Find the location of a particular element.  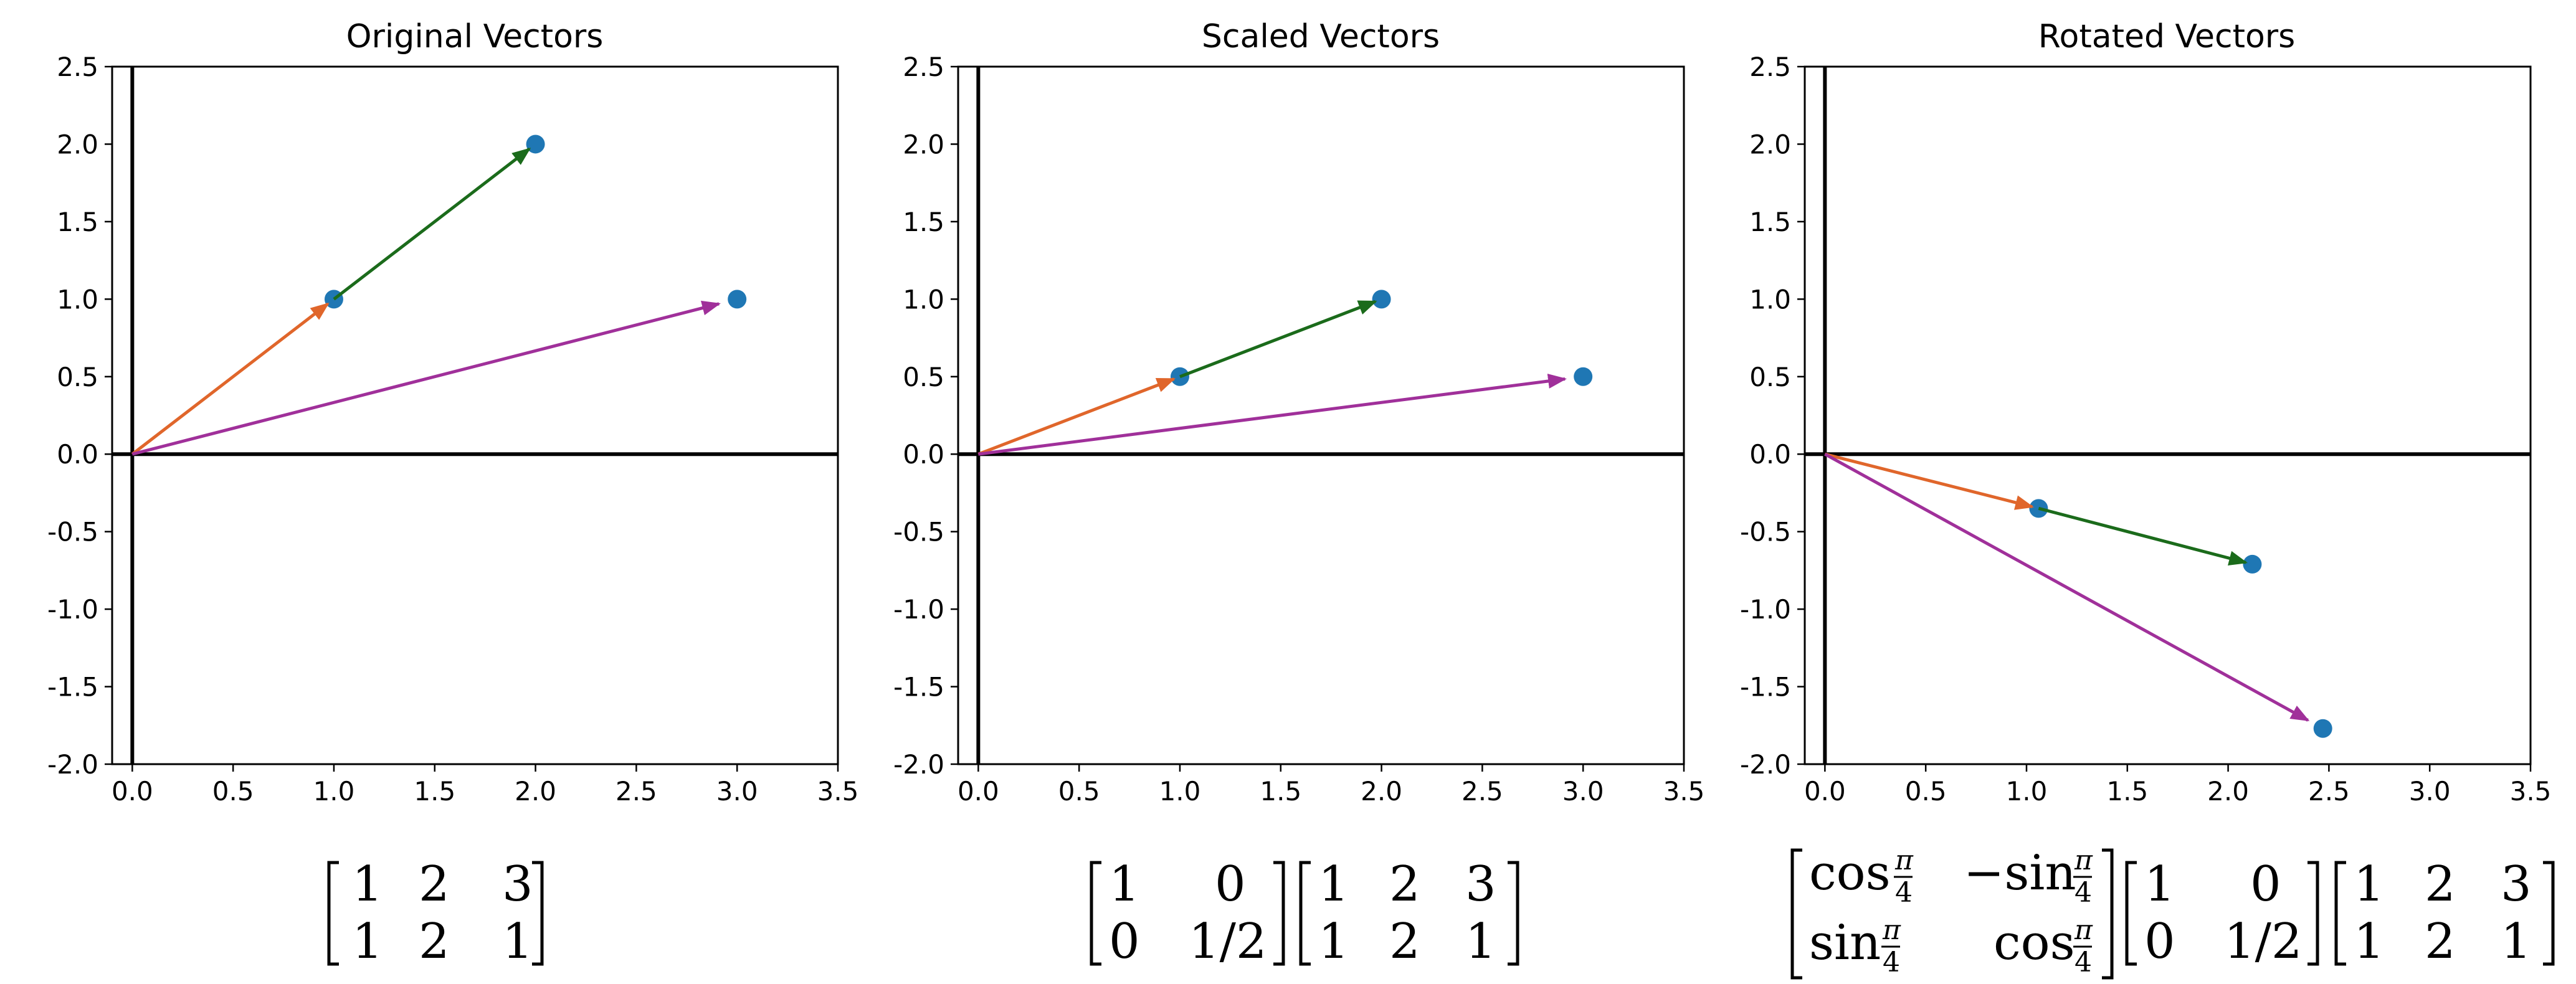

panel-title-scaled: Scaled Vectors is located at coordinates (1321, 36).